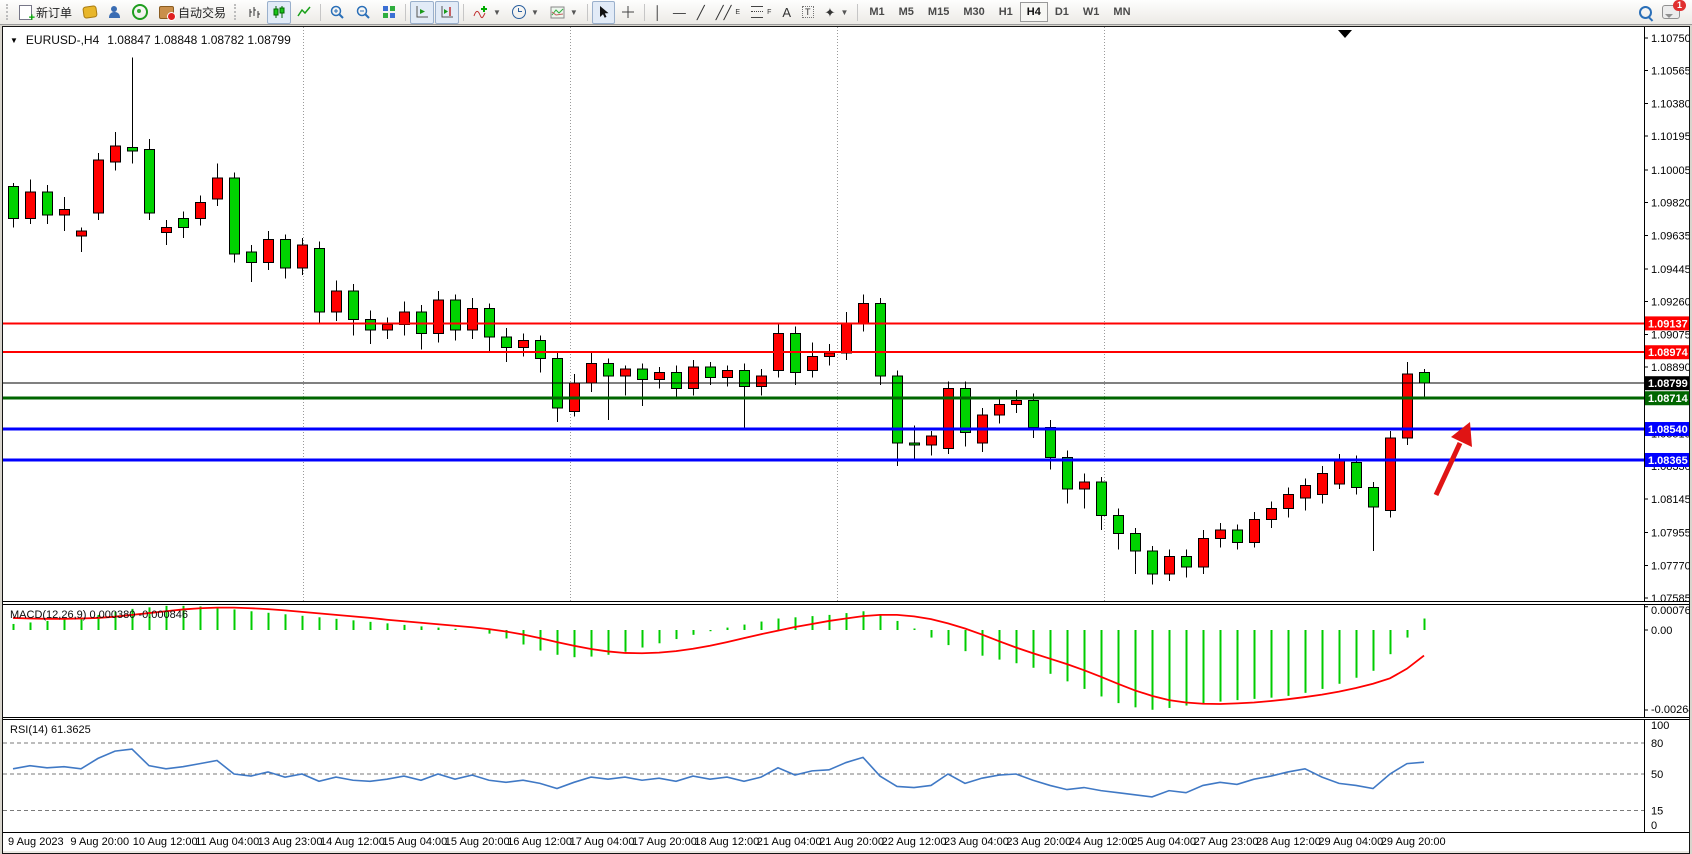 The image size is (1692, 854). I want to click on timeframe-M30: M30, so click(974, 12).